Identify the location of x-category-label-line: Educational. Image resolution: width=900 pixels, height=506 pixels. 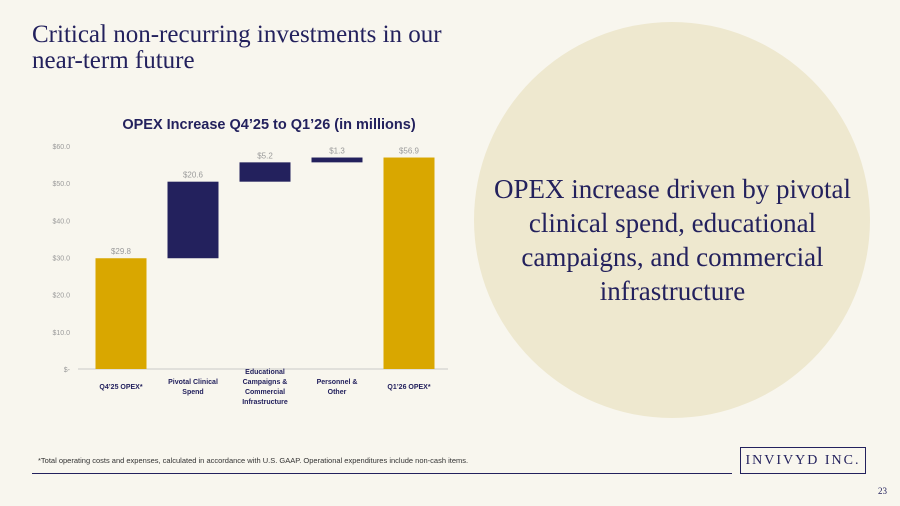
(265, 372).